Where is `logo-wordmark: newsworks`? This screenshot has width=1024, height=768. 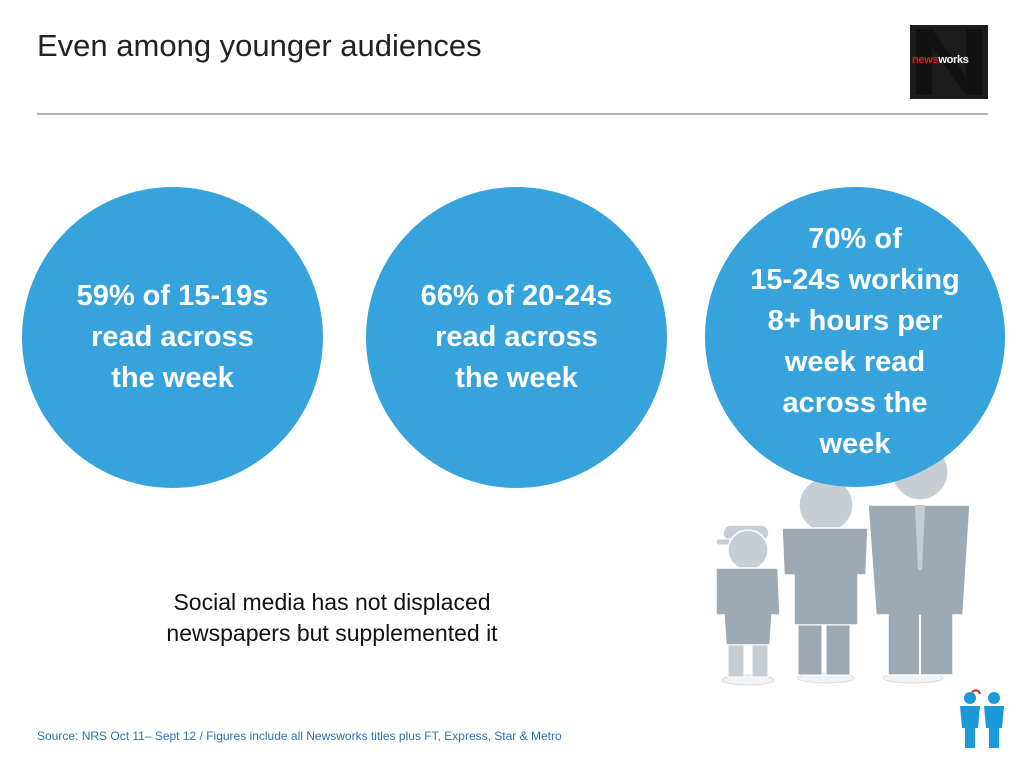 logo-wordmark: newsworks is located at coordinates (940, 60).